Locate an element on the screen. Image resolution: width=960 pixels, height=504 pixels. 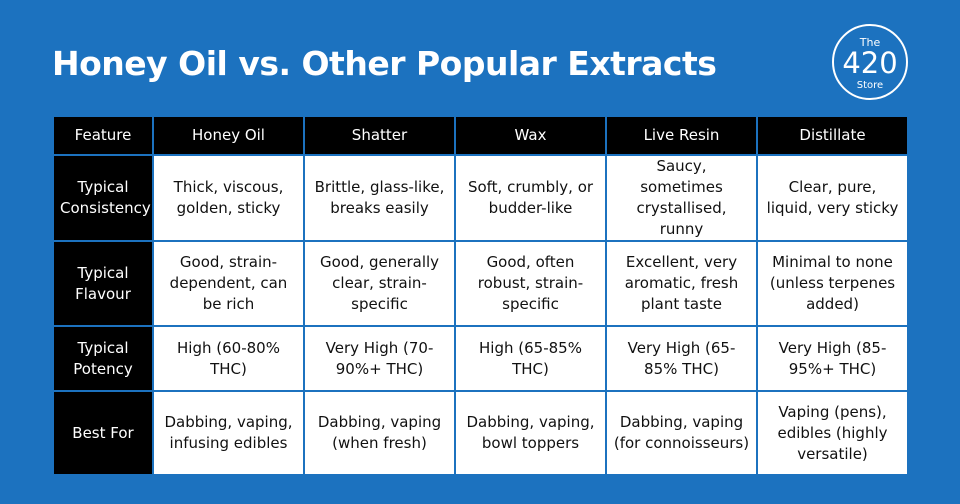
column-header: Shatter is located at coordinates (379, 135).